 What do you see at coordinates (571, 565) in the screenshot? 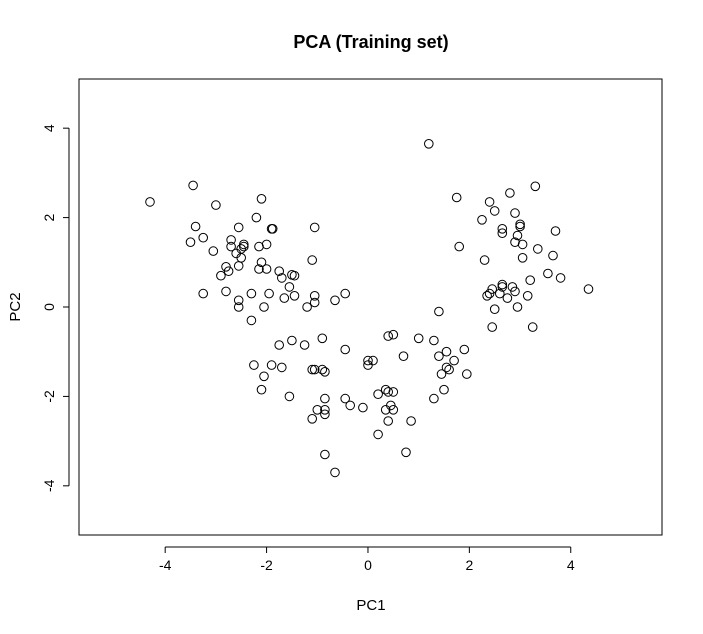
I see `x-tick-label: 4` at bounding box center [571, 565].